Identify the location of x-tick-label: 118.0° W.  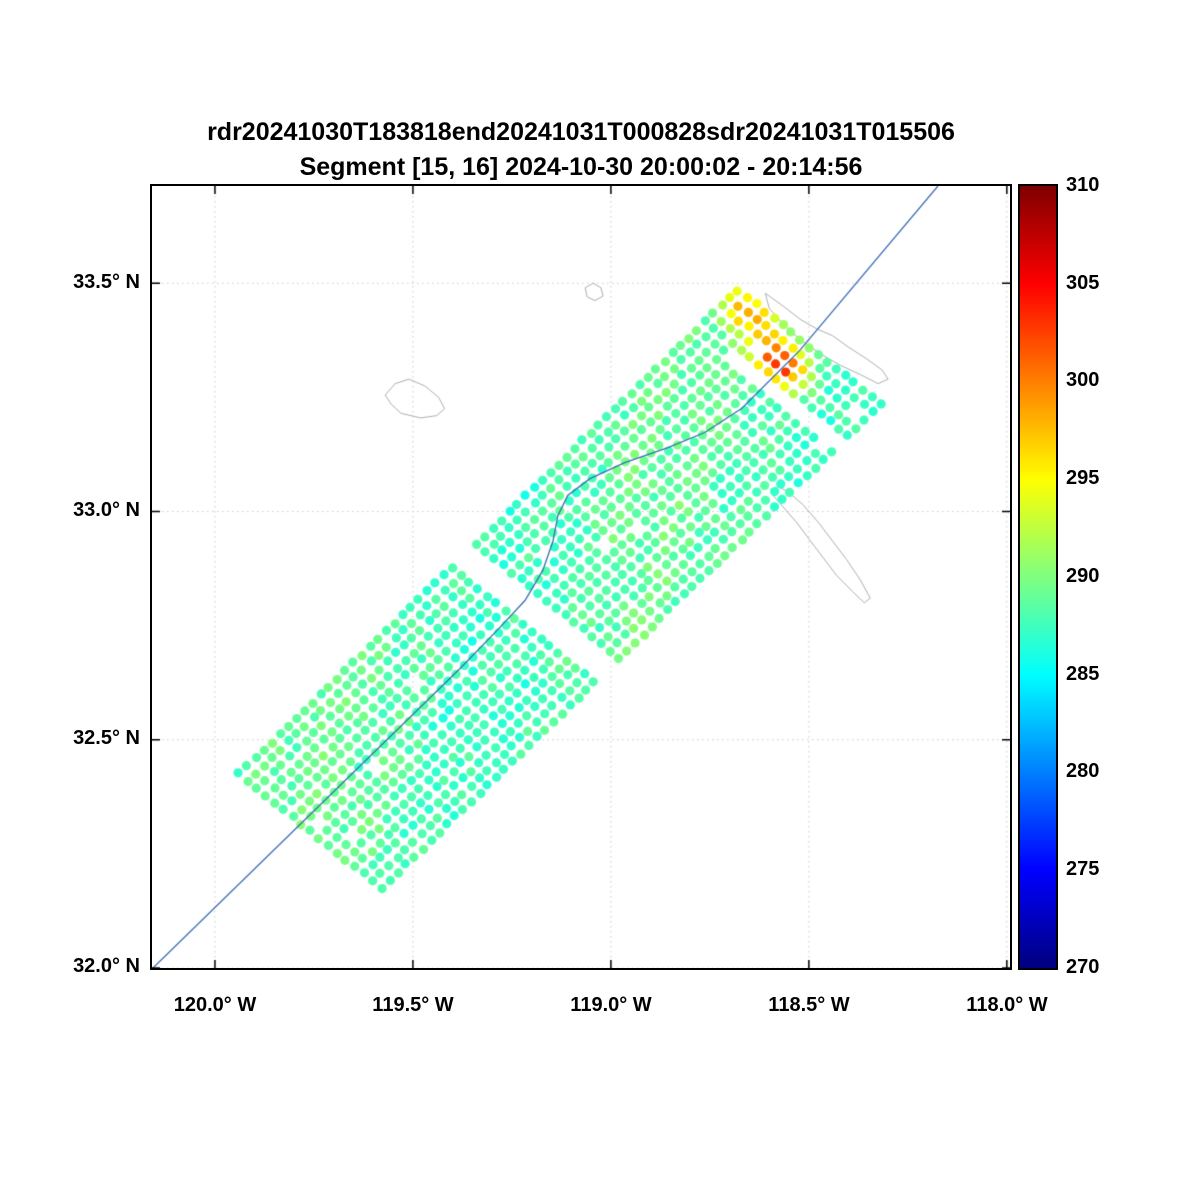
(1007, 1005).